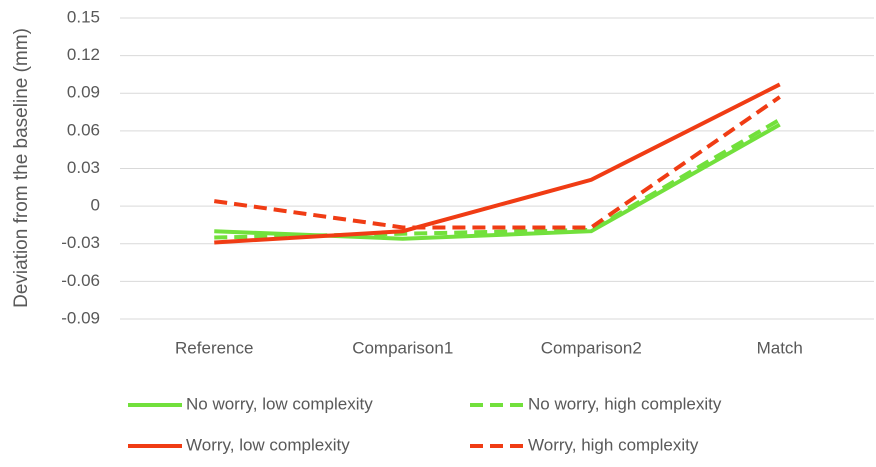 This screenshot has width=876, height=467. What do you see at coordinates (80, 280) in the screenshot?
I see `y-tick-label: -0.06` at bounding box center [80, 280].